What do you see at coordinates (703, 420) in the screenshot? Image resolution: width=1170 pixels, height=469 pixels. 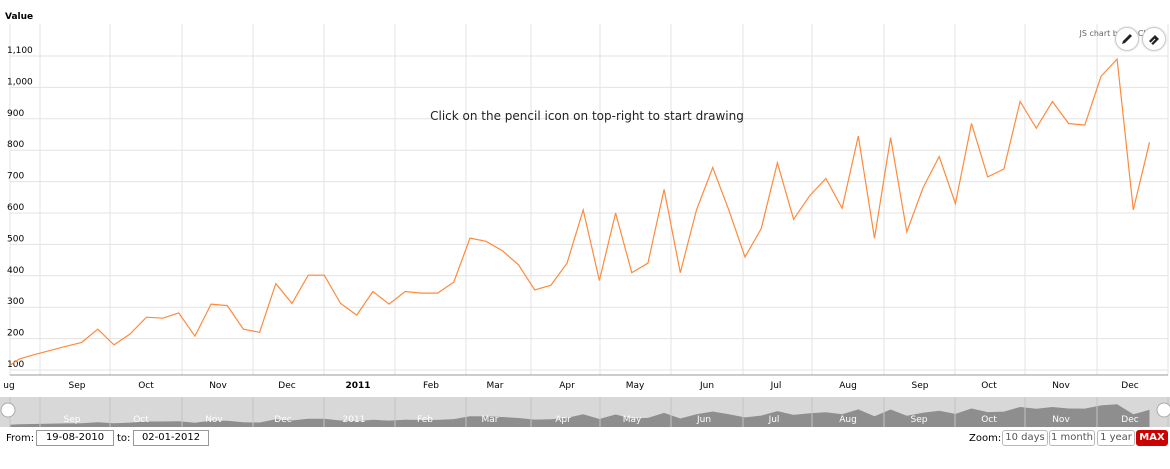 I see `scrollbar-label: Jun` at bounding box center [703, 420].